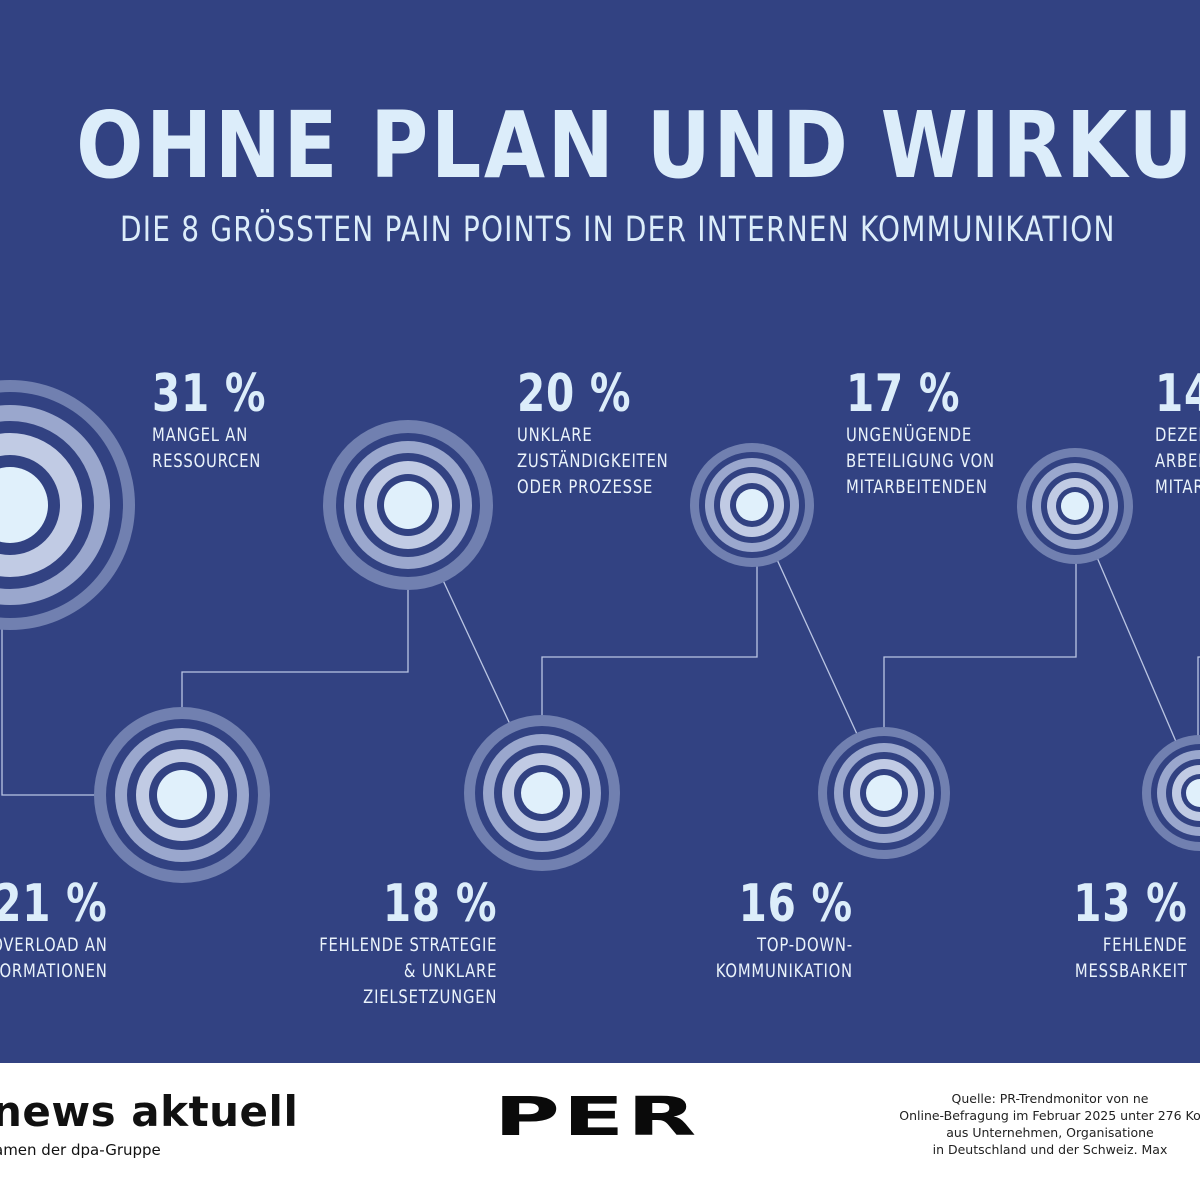 This screenshot has width=1200, height=1200. Describe the element at coordinates (1145, 945) in the screenshot. I see `stat-label-line: FEHLENDE` at that location.